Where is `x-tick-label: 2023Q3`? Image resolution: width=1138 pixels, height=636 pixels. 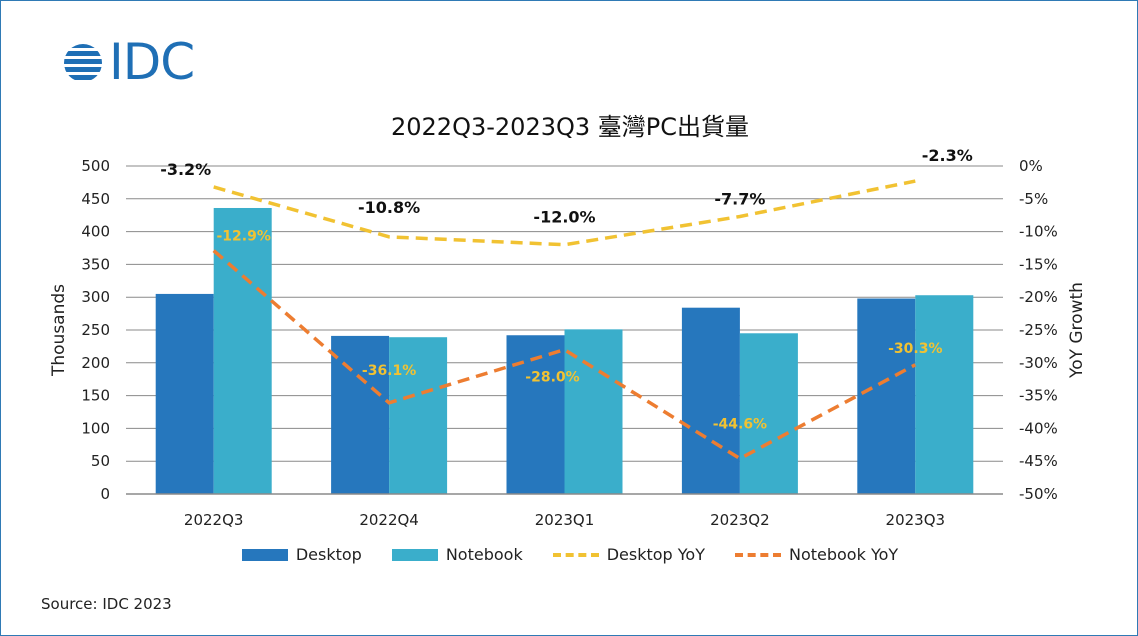
x-tick-label: 2023Q3 is located at coordinates (916, 520).